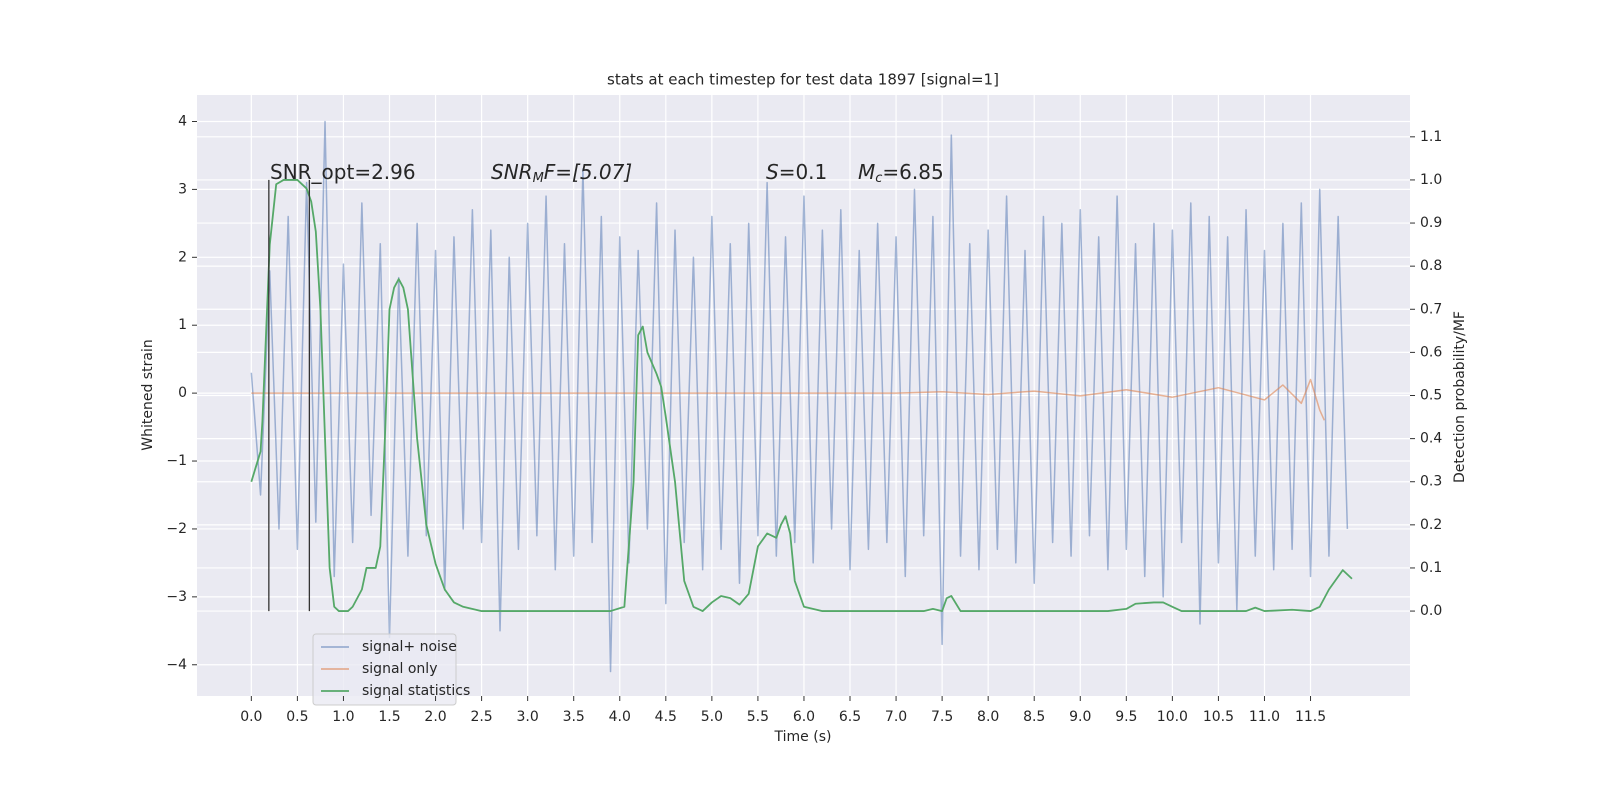 The width and height of the screenshot is (1600, 800). I want to click on legend-label: signal statistics, so click(416, 691).